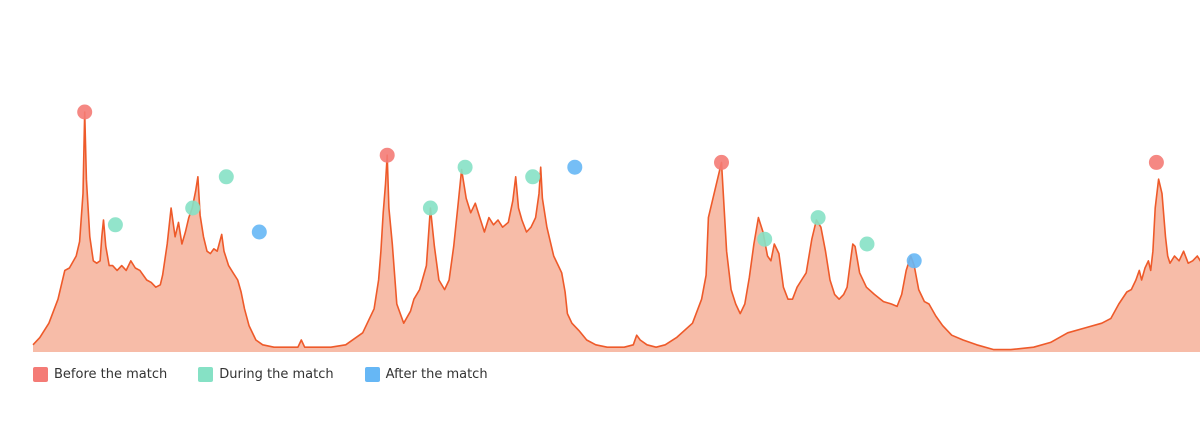 This screenshot has height=425, width=1200. I want to click on legend-label-after: After the match, so click(436, 374).